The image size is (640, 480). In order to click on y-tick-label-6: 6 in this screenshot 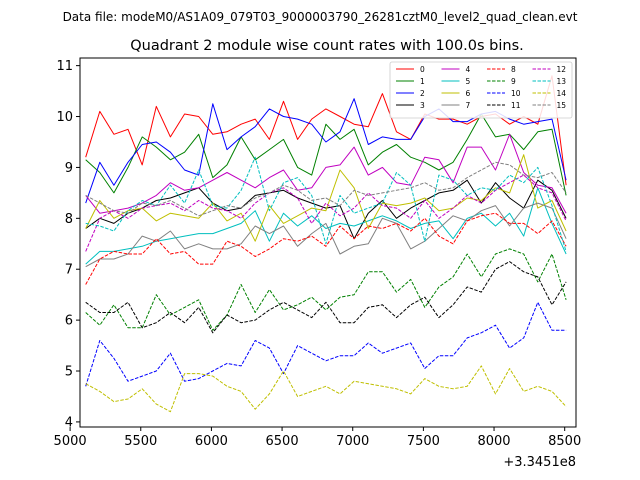, I will do `click(69, 321)`.